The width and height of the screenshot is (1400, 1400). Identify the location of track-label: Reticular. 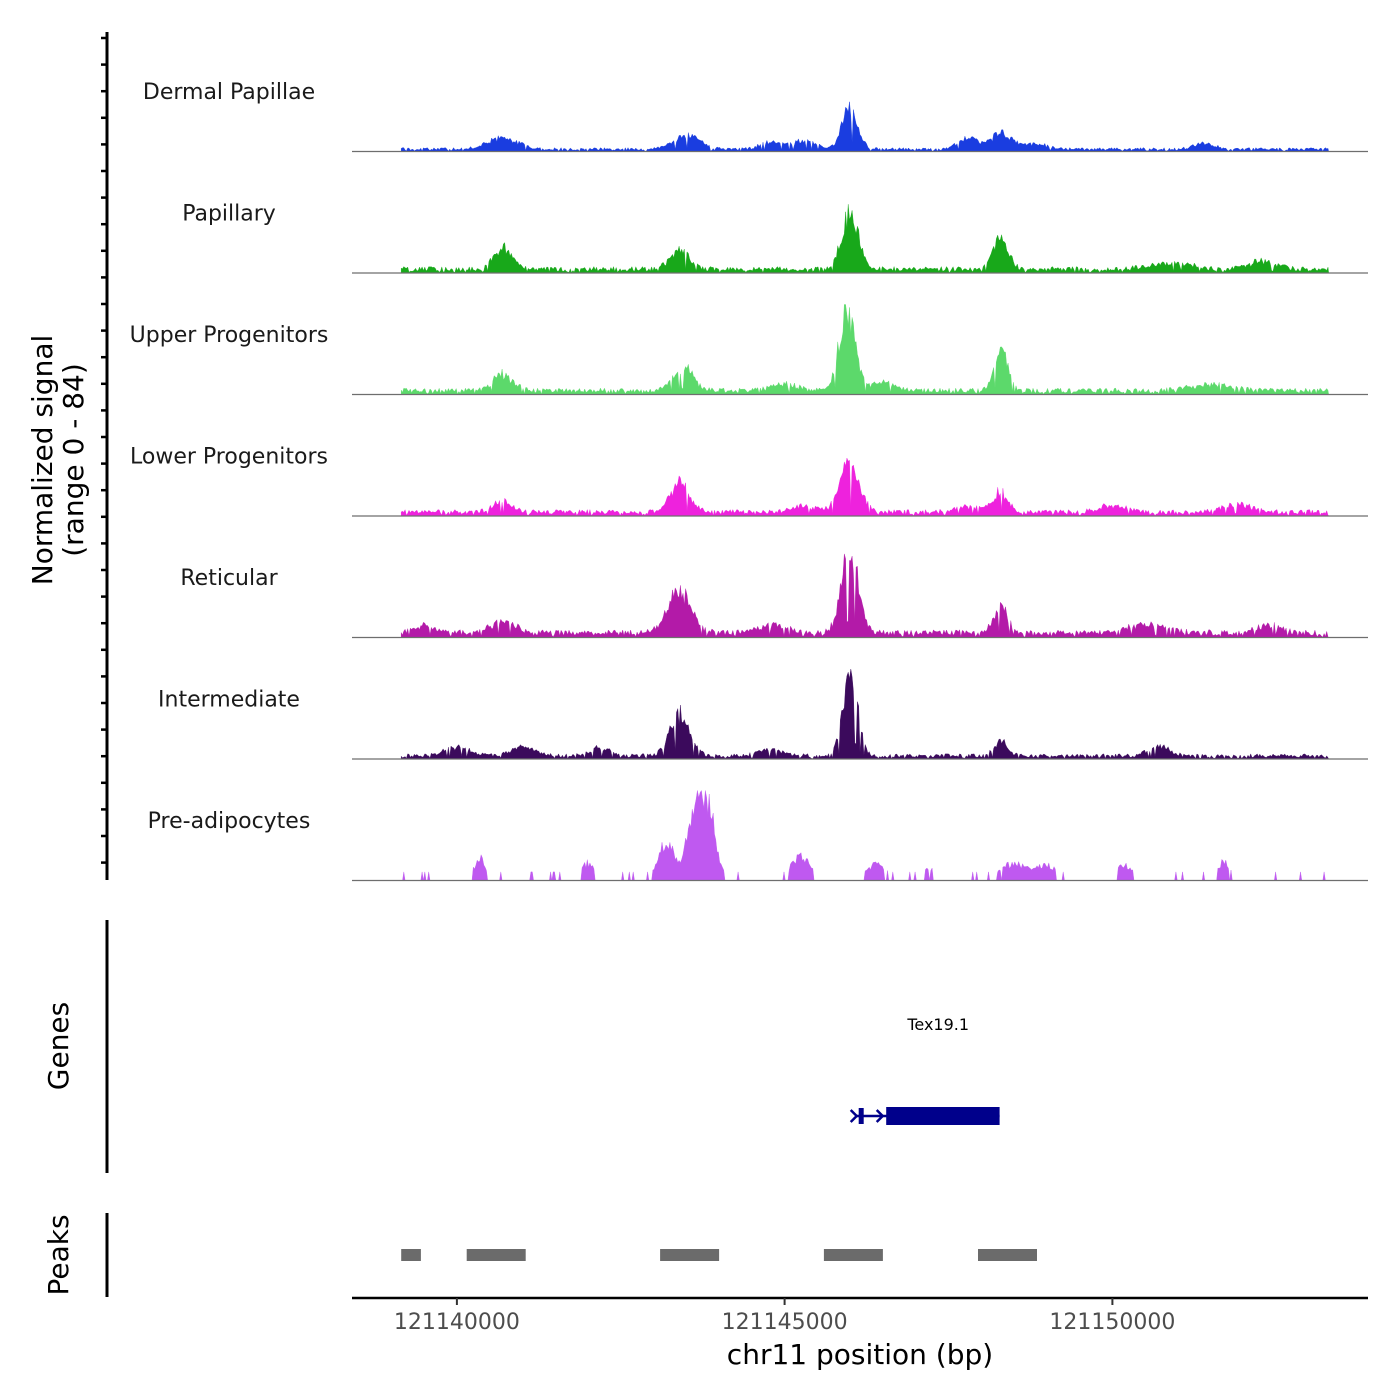
(229, 578).